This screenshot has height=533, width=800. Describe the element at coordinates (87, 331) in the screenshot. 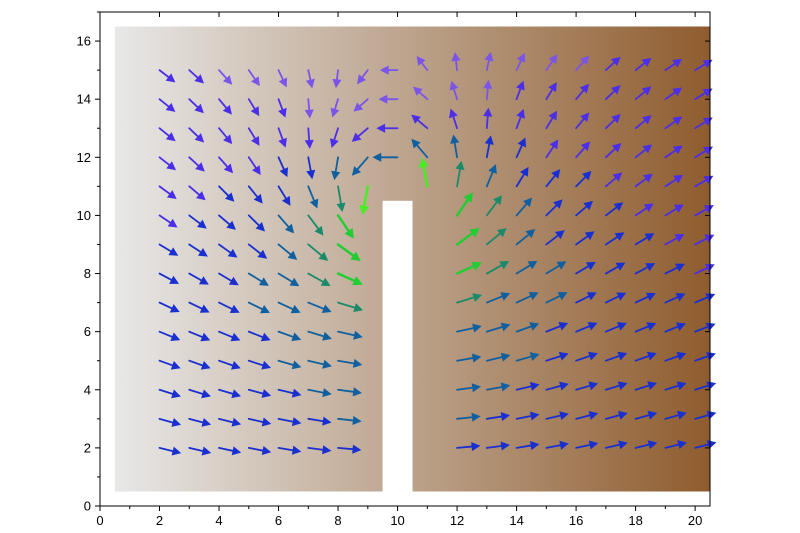

I see `y-tick-label: 6` at that location.